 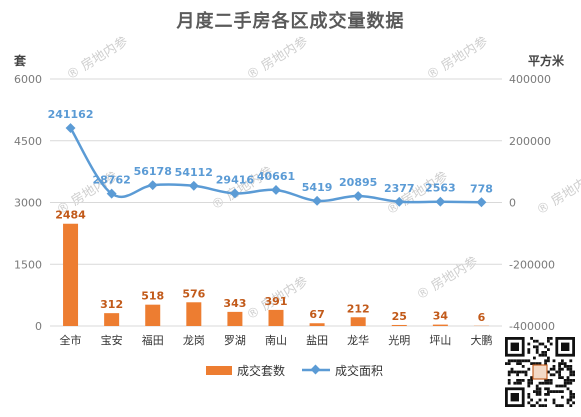 I want to click on line-data-label: 28762, so click(x=111, y=180).